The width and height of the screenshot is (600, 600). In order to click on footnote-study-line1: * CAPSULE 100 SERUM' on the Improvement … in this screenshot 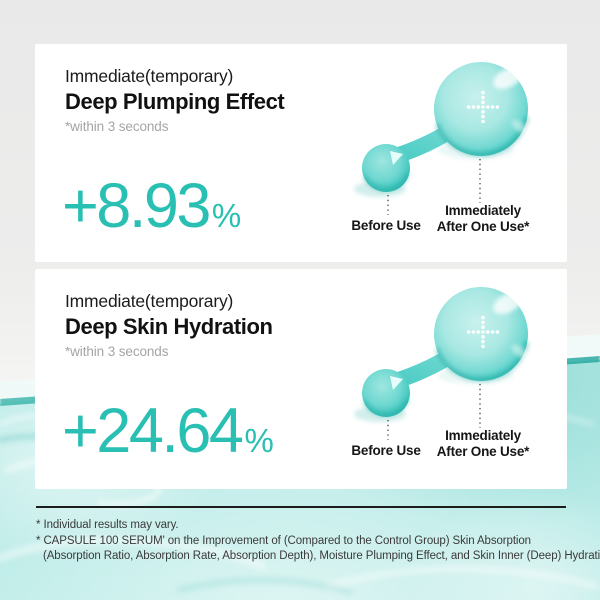, I will do `click(283, 541)`.